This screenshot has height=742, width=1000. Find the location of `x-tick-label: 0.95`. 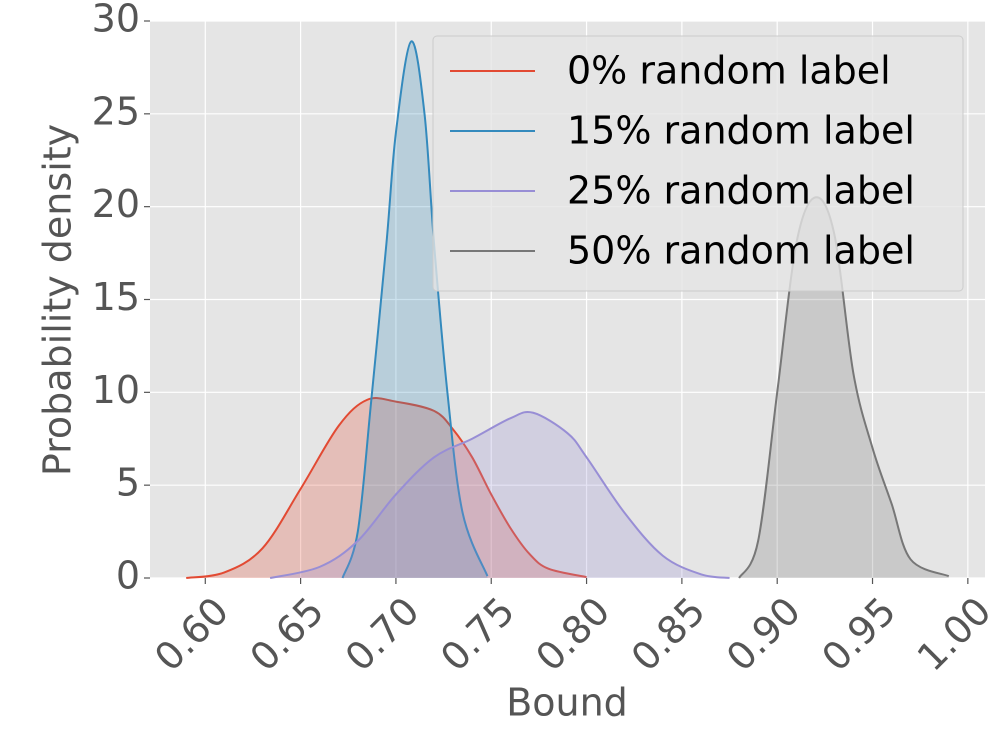

x-tick-label: 0.95 is located at coordinates (858, 634).